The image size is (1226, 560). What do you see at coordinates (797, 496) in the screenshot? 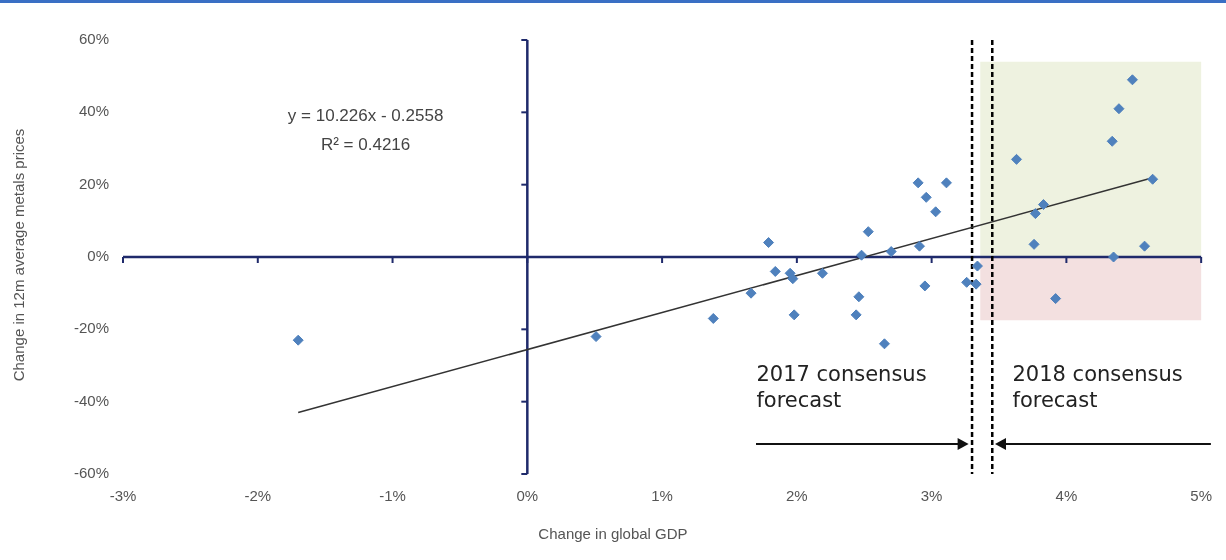
I see `x-tick-label: 2%` at bounding box center [797, 496].